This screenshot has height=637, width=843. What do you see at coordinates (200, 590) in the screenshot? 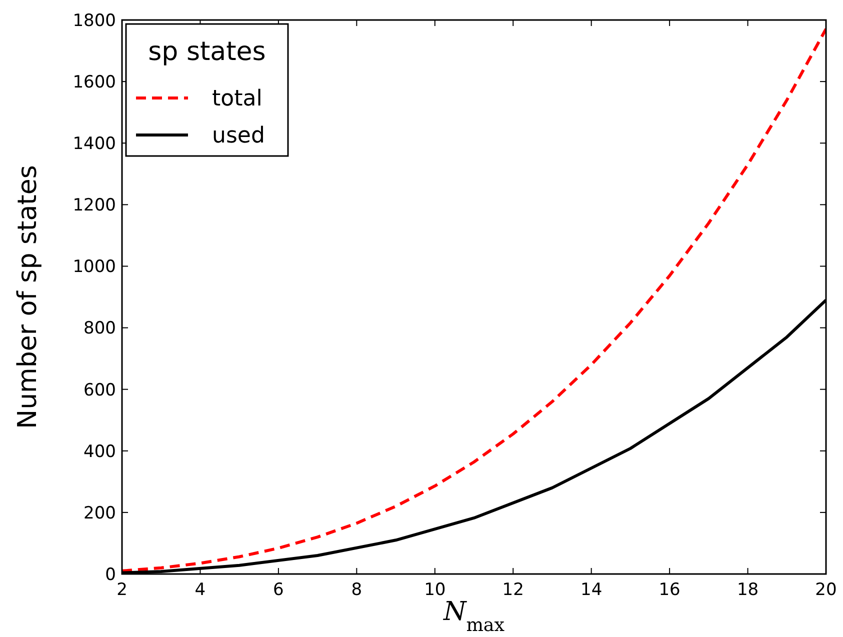
I see `x-tick-label: 4` at bounding box center [200, 590].